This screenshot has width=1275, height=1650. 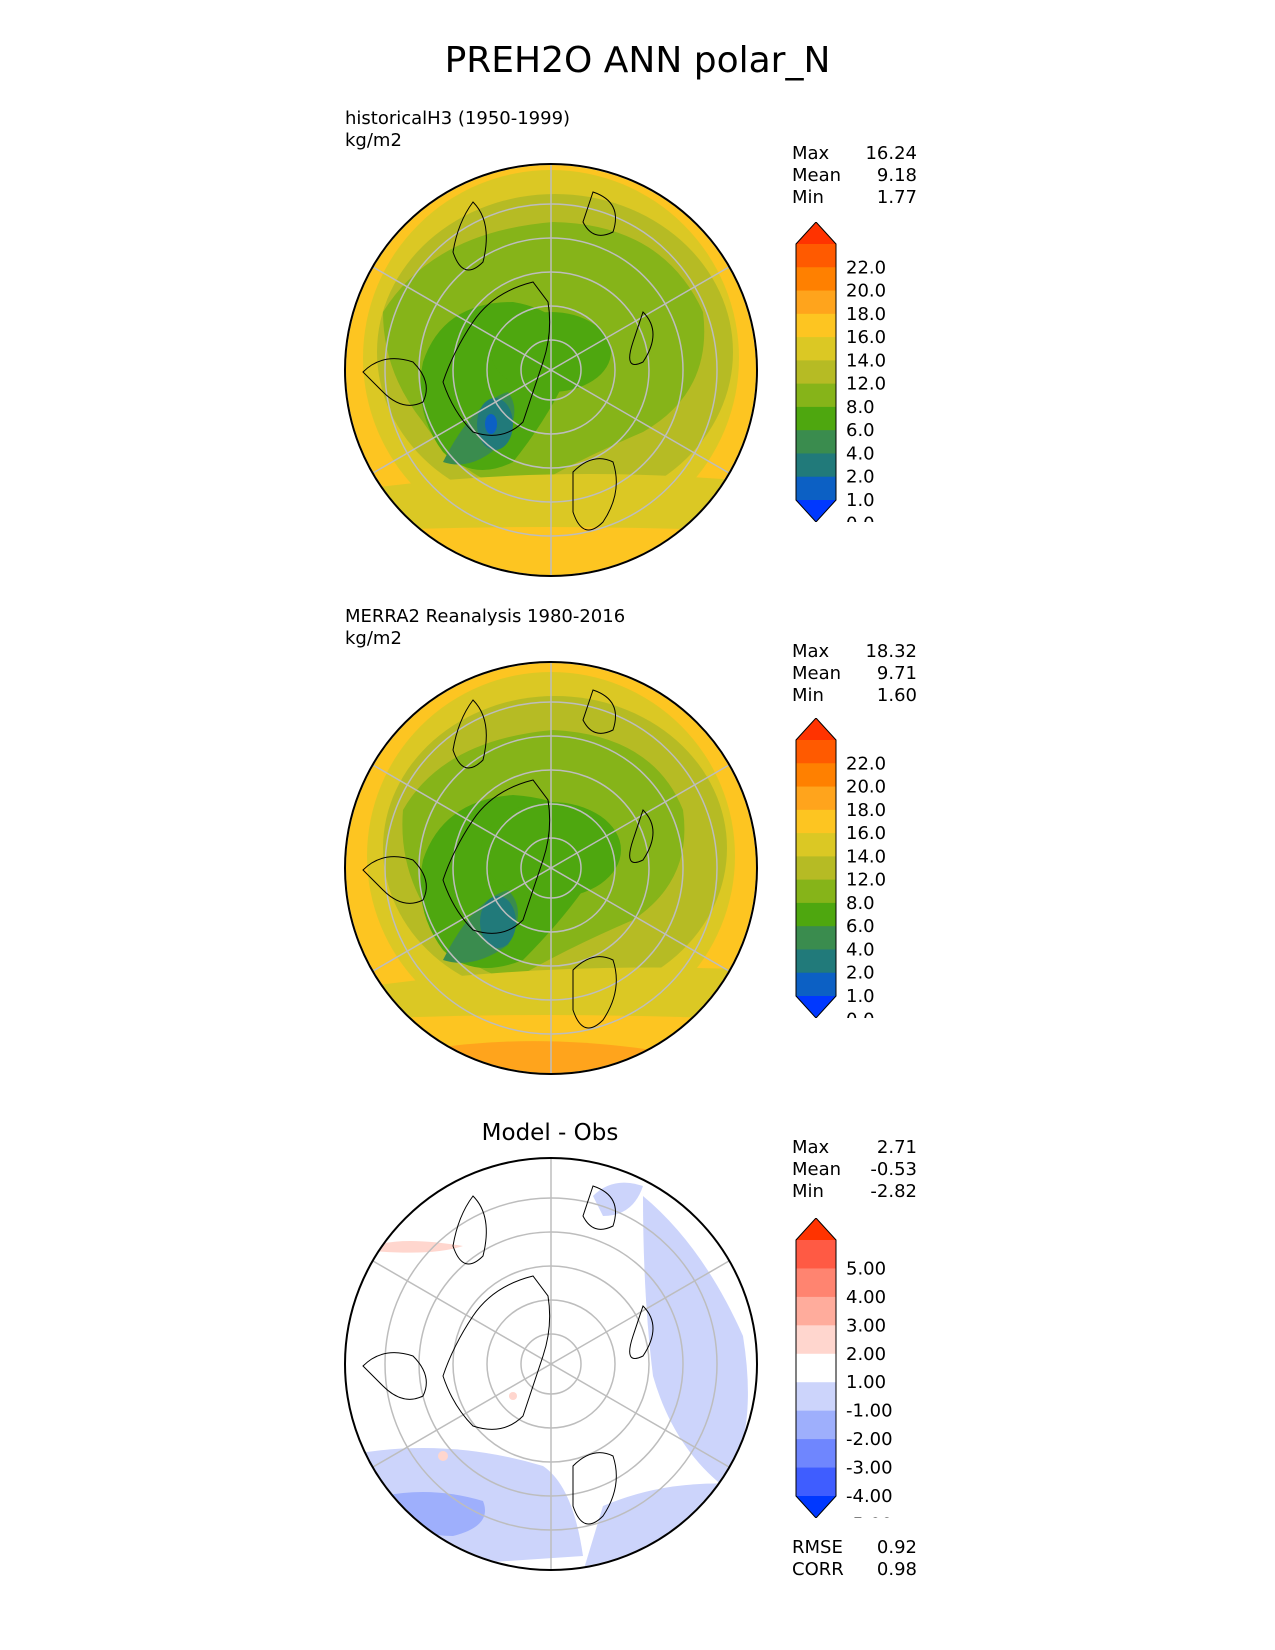 I want to click on stat-value: 9.18, so click(x=896, y=175).